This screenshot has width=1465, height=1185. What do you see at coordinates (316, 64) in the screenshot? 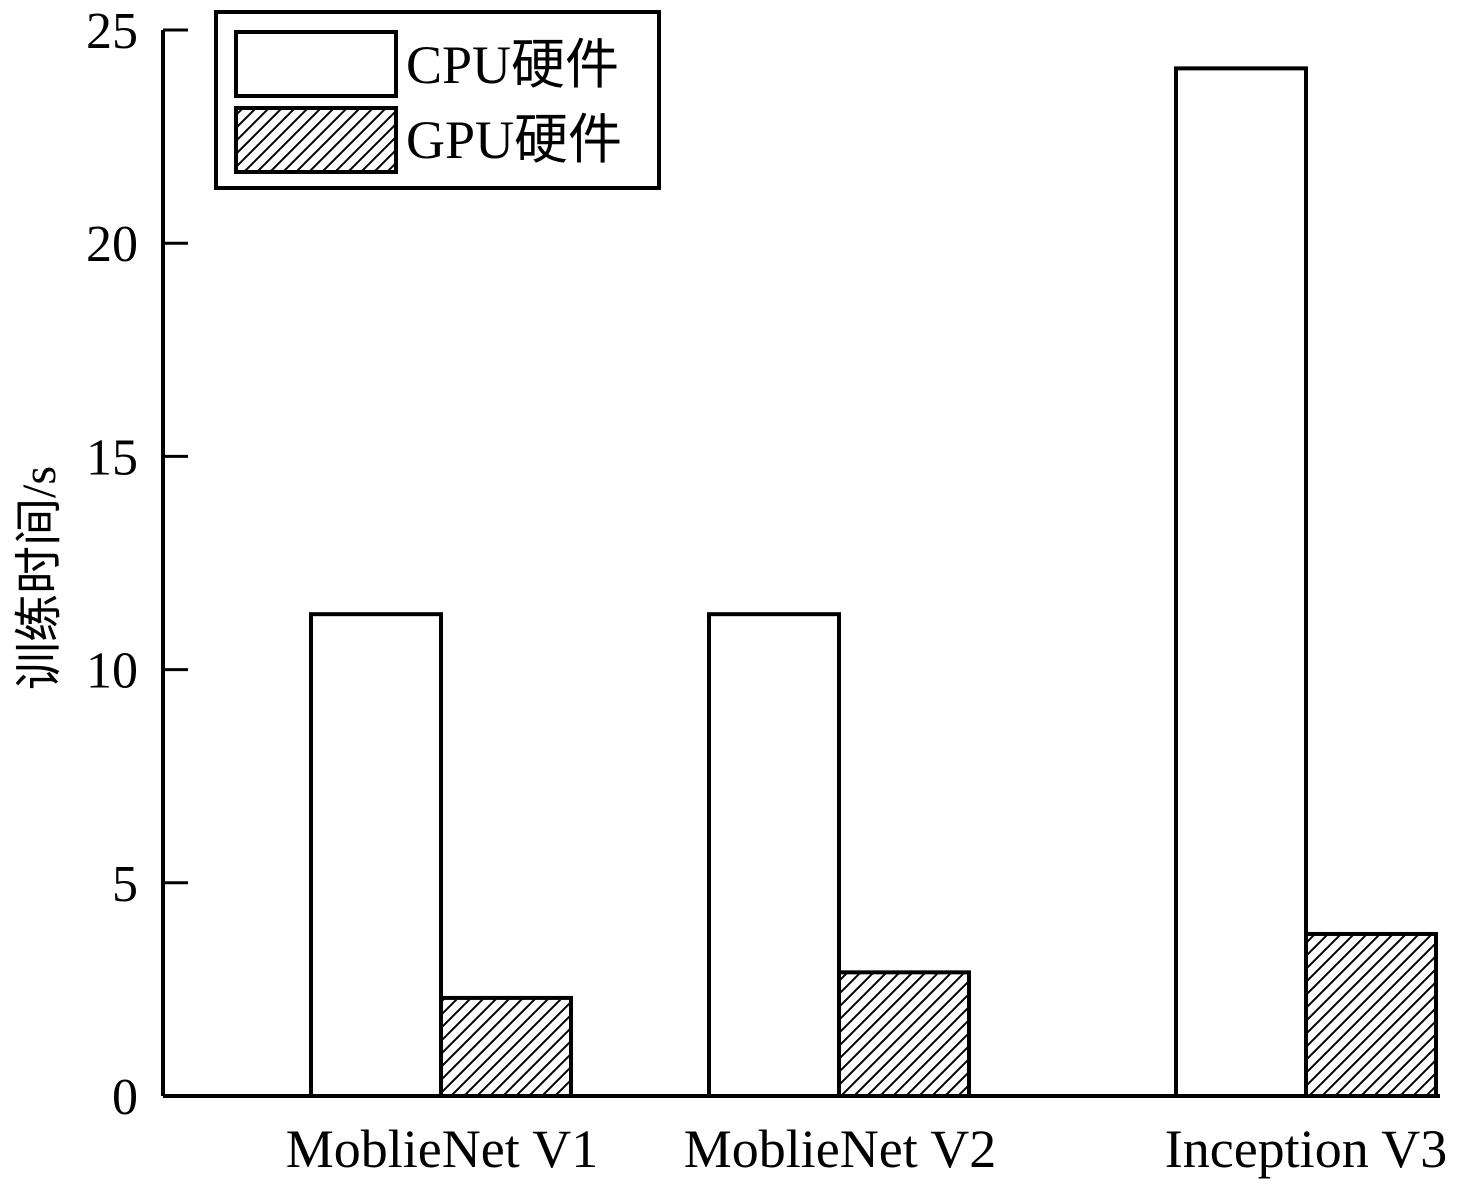
I see `legend-swatch-cpu` at bounding box center [316, 64].